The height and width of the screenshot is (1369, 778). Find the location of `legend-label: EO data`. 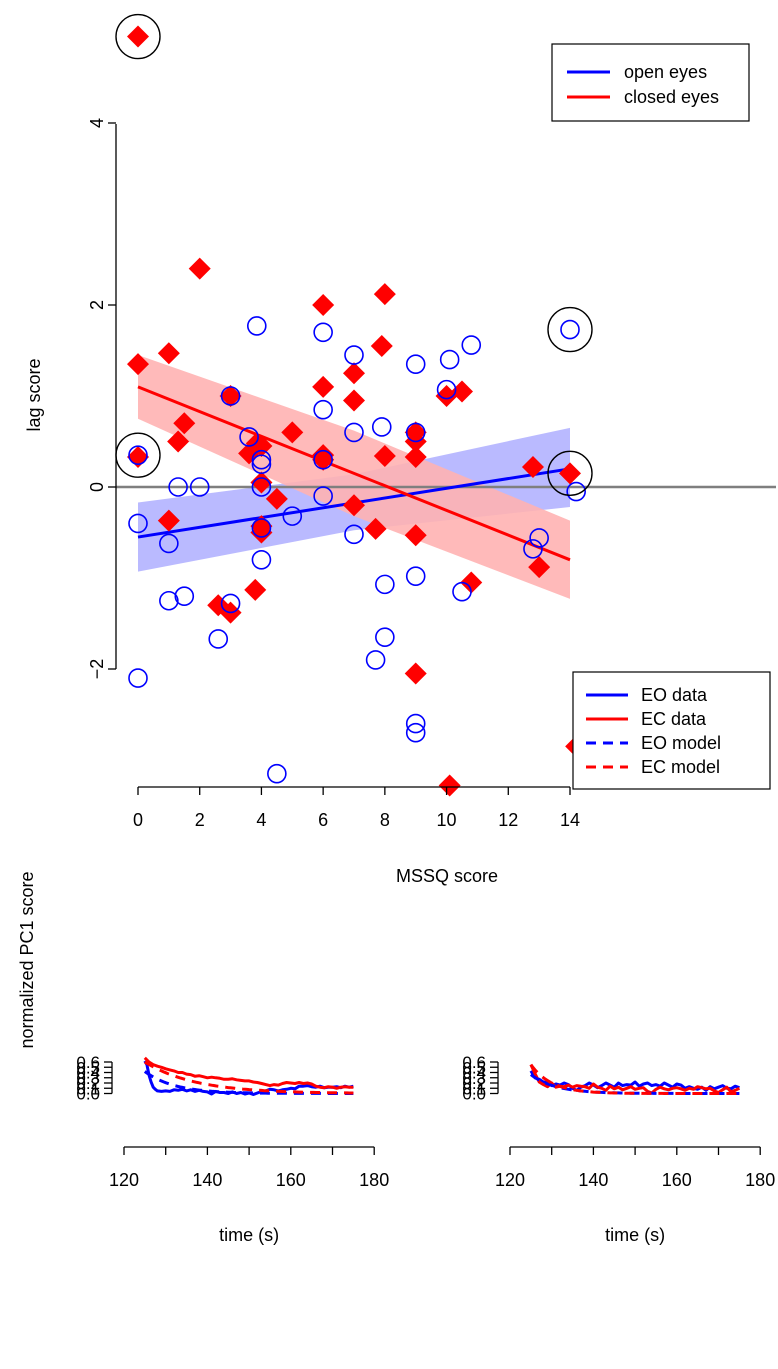

legend-label: EO data is located at coordinates (674, 695).